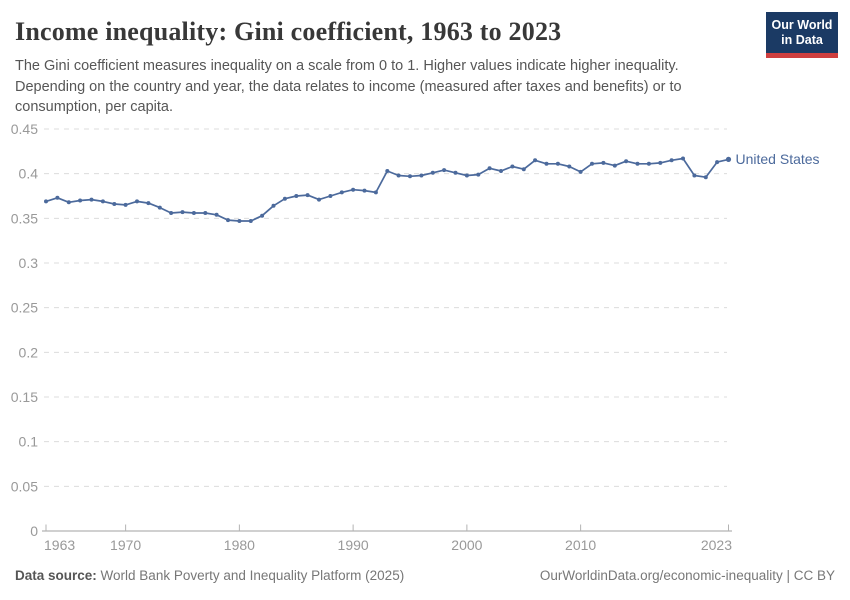  What do you see at coordinates (24, 129) in the screenshot?
I see `svg-text: 0.45` at bounding box center [24, 129].